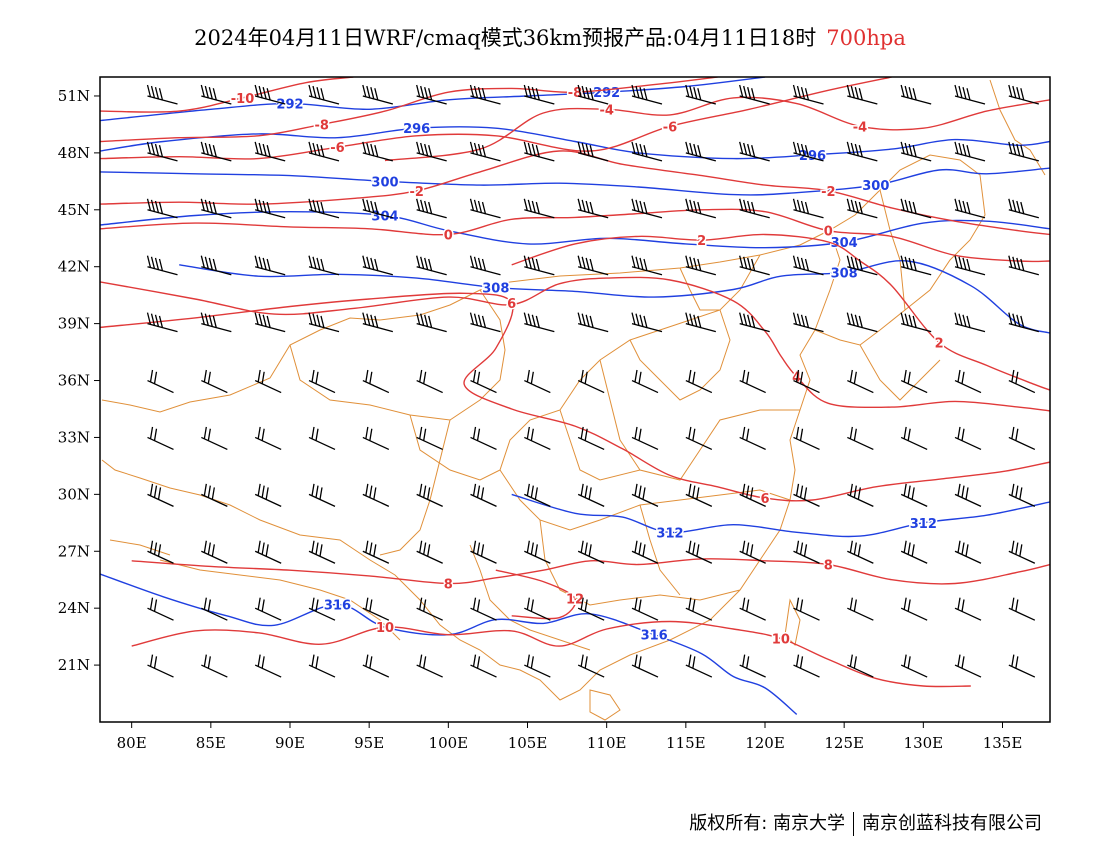  I want to click on height-contour-label: 316, so click(654, 636).